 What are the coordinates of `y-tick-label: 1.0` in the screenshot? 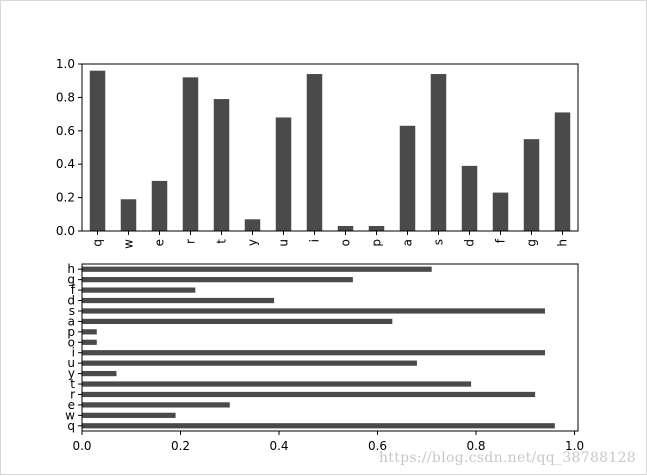 It's located at (65, 64).